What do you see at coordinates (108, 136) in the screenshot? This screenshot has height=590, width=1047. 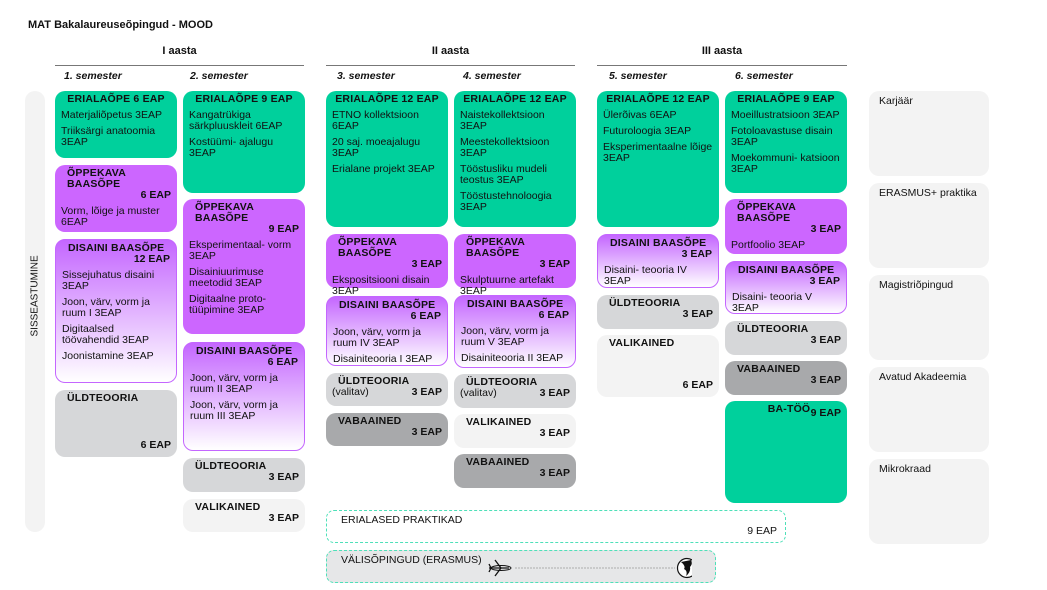 I see `course-item: Triiksärgi anatoomia 3EAP` at bounding box center [108, 136].